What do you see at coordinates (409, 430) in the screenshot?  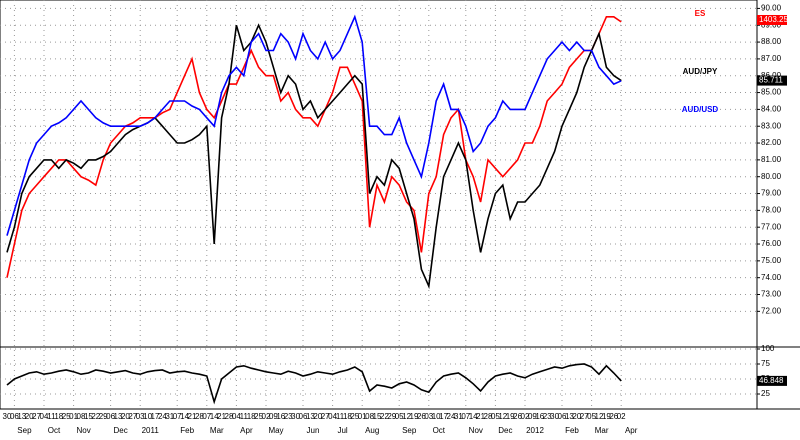 I see `x-month-label: Sep` at bounding box center [409, 430].